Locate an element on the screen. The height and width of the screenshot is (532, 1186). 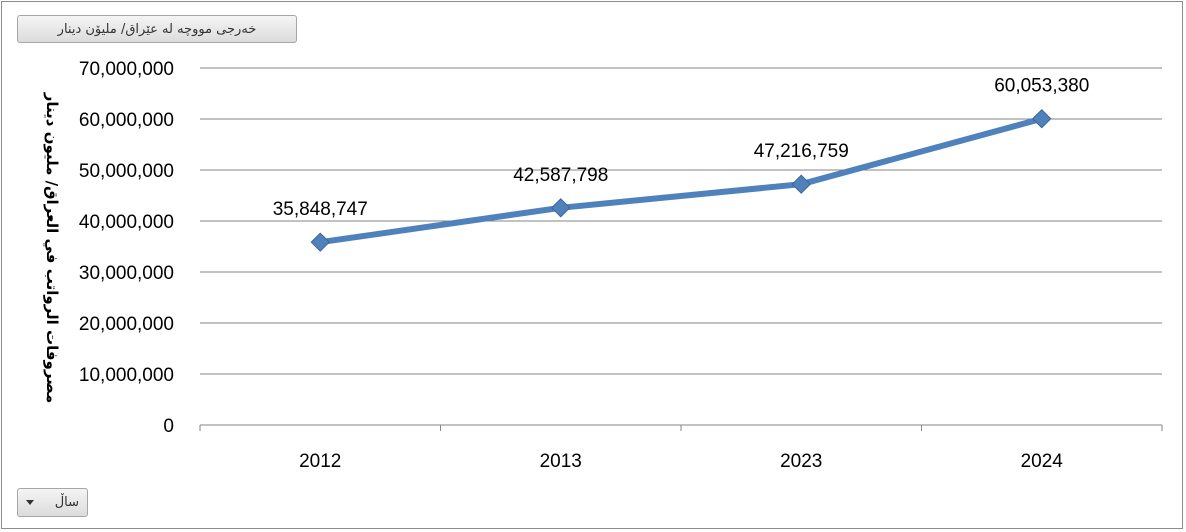
y-tick-label: 0 is located at coordinates (168, 426).